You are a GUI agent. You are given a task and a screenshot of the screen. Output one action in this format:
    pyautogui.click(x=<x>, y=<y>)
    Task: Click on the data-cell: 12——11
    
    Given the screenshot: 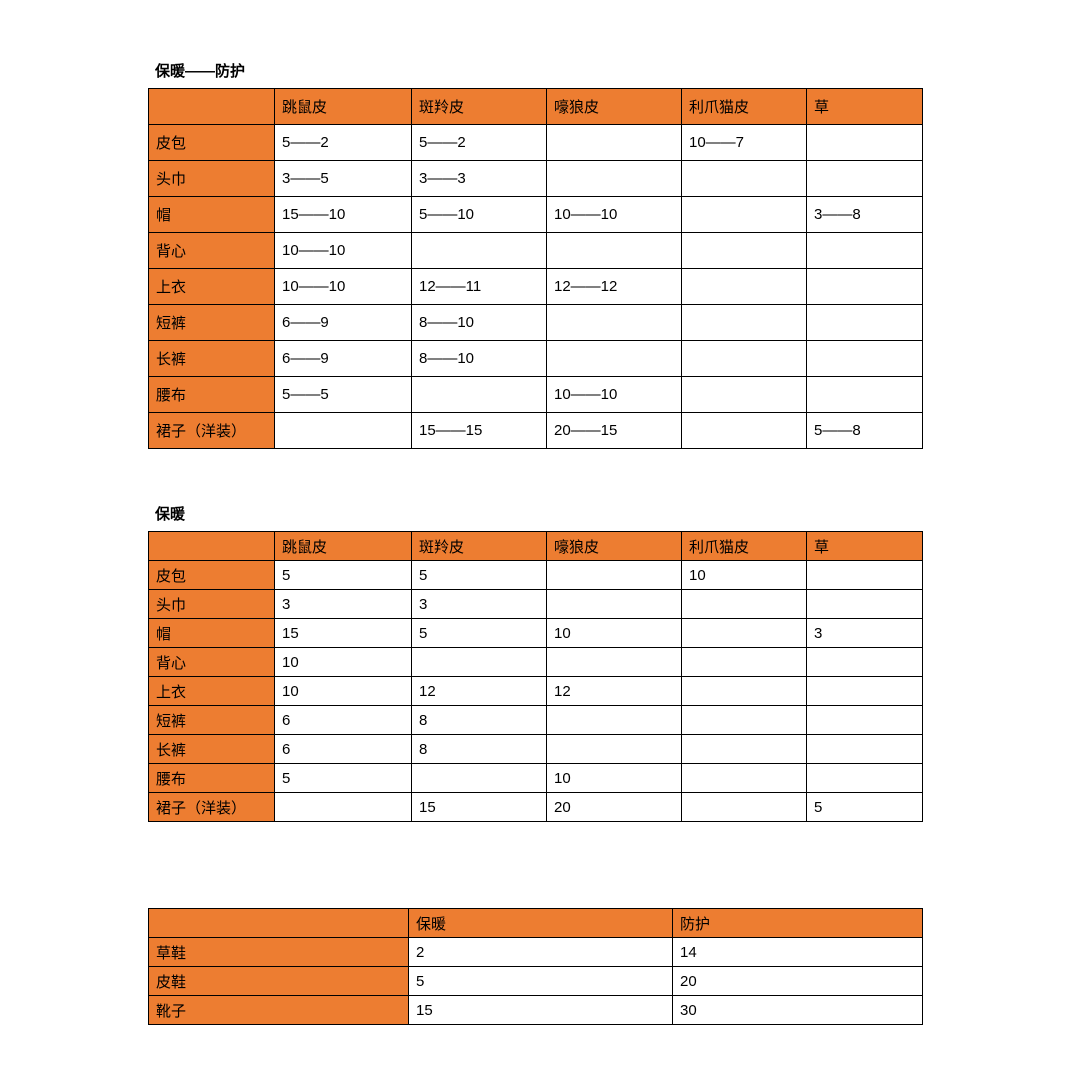 What is the action you would take?
    pyautogui.click(x=479, y=286)
    